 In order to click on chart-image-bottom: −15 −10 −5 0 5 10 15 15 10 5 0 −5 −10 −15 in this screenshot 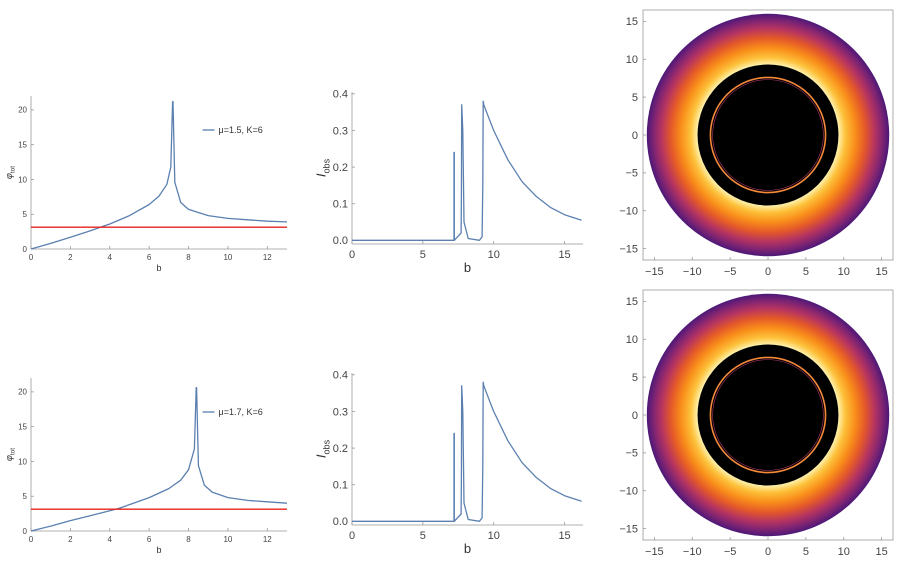, I will do `click(756, 423)`.